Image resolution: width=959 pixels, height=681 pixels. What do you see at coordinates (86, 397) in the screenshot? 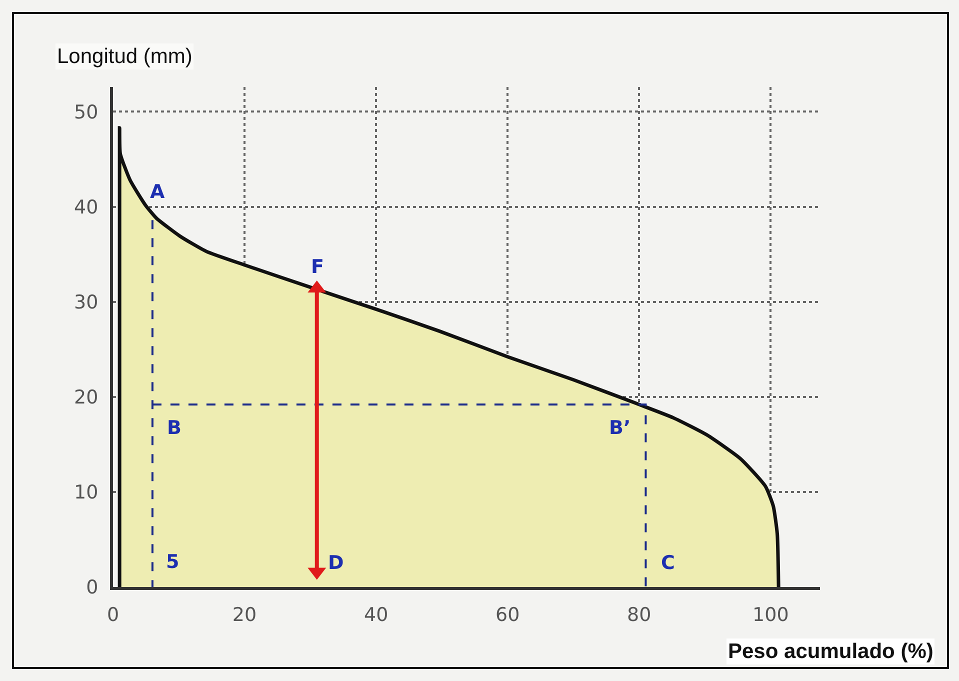
I see `y-tick-label: 20` at bounding box center [86, 397].